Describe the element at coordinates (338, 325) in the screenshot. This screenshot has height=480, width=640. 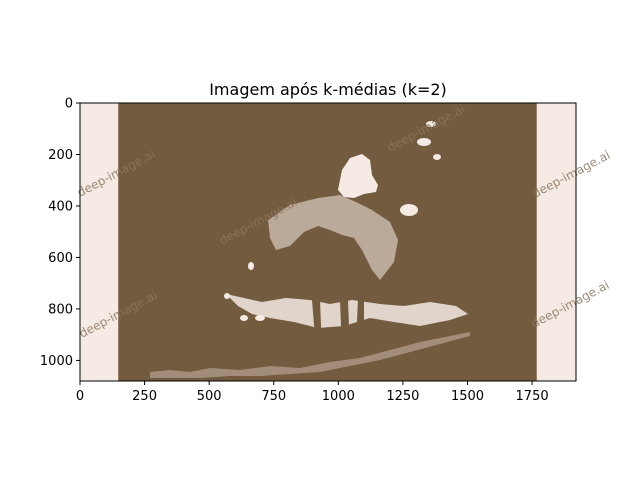
I see `legs-dark` at that location.